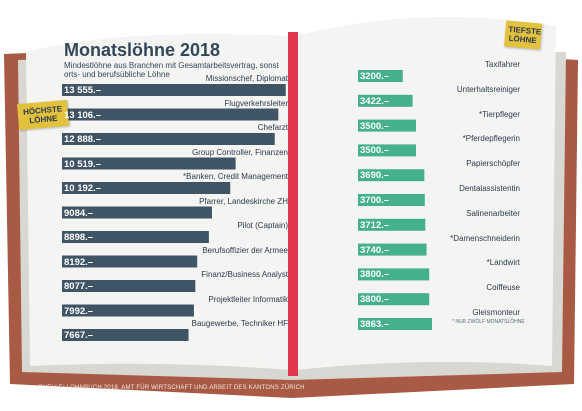  Describe the element at coordinates (493, 213) in the screenshot. I see `low-category-label-6: Salinenarbeiter` at that location.